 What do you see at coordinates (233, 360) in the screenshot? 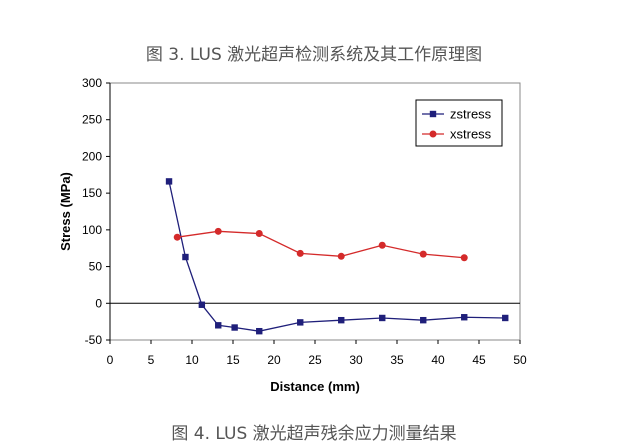
I see `x-tick-label: 15` at bounding box center [233, 360].